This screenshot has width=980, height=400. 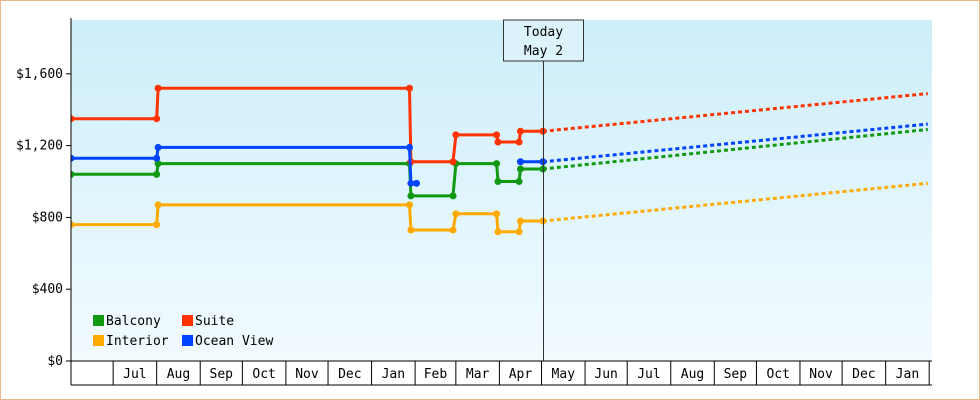 I want to click on y-tick-label: $1,200, so click(x=39, y=146).